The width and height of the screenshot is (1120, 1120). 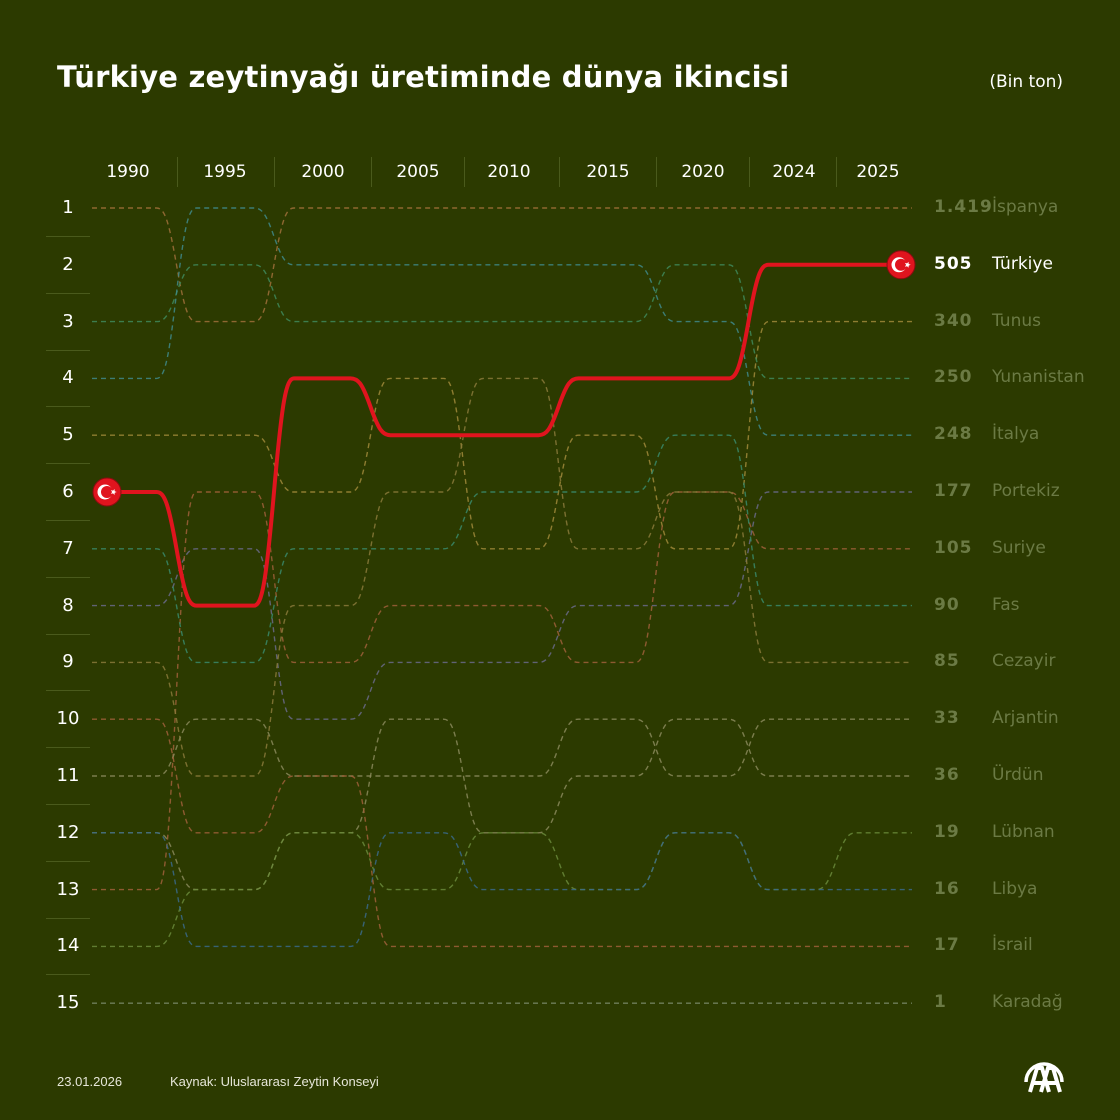 I want to click on value-label: 16, so click(x=947, y=888).